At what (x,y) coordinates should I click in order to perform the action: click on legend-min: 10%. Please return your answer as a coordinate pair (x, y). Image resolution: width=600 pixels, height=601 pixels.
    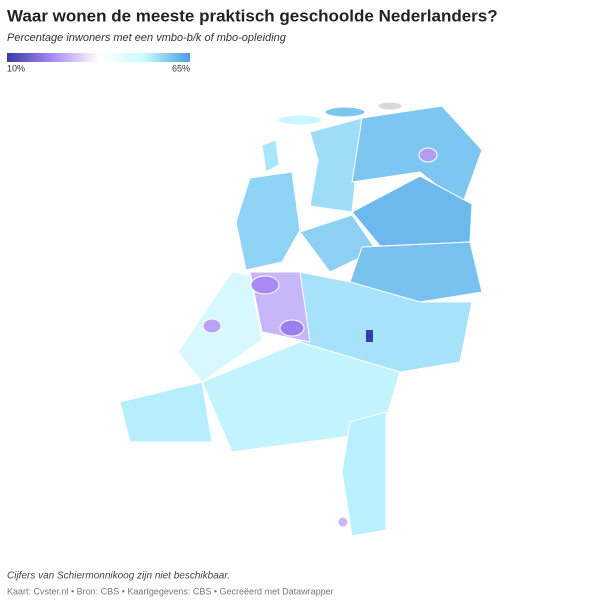
    Looking at the image, I should click on (16, 68).